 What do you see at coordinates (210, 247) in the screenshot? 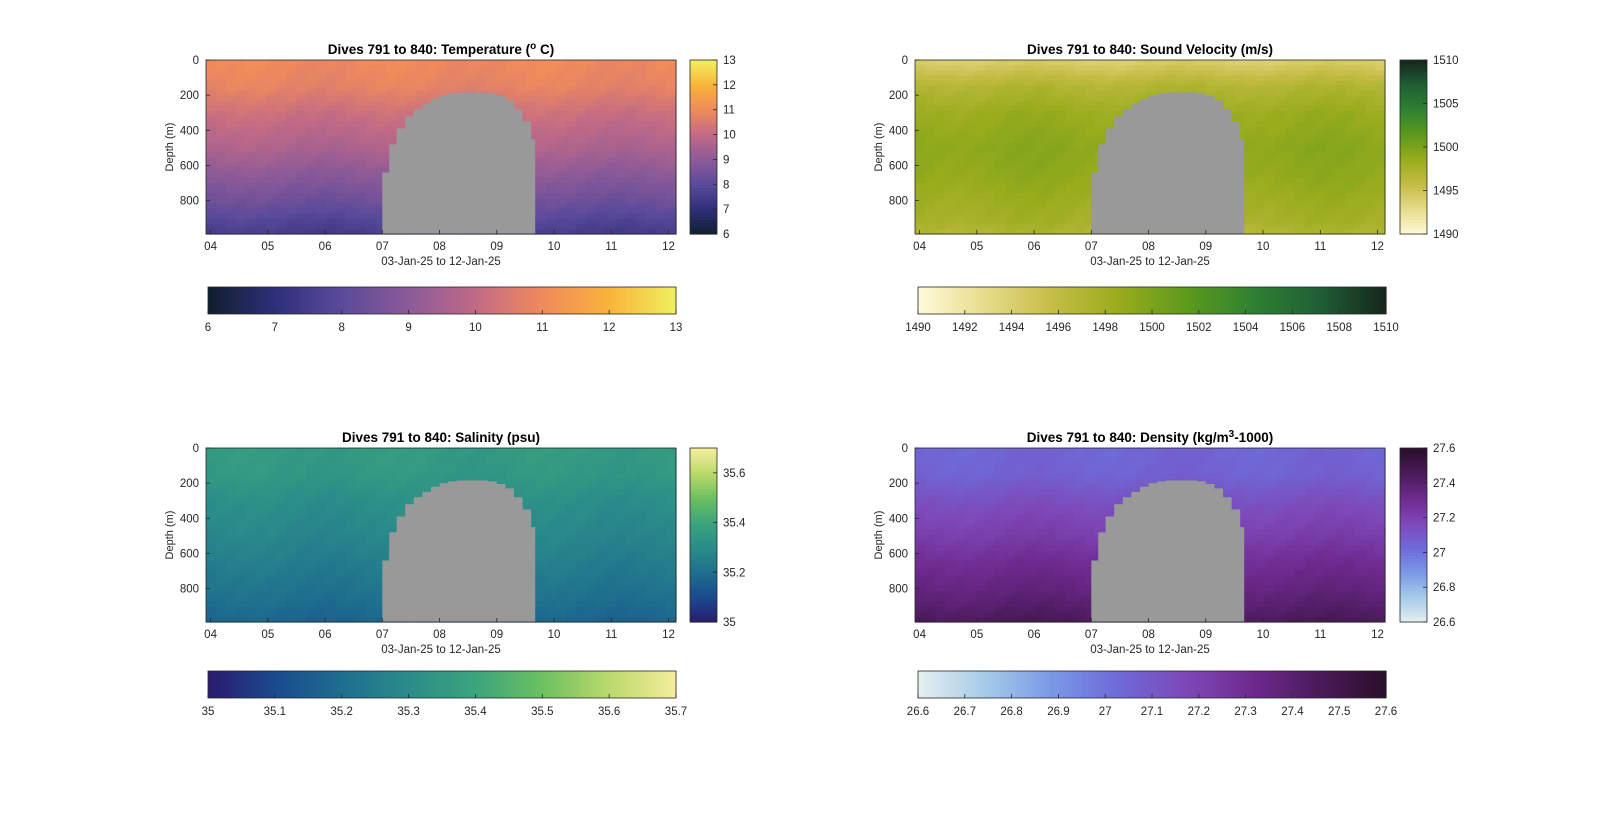
I see `x-tick-label: 04` at bounding box center [210, 247].